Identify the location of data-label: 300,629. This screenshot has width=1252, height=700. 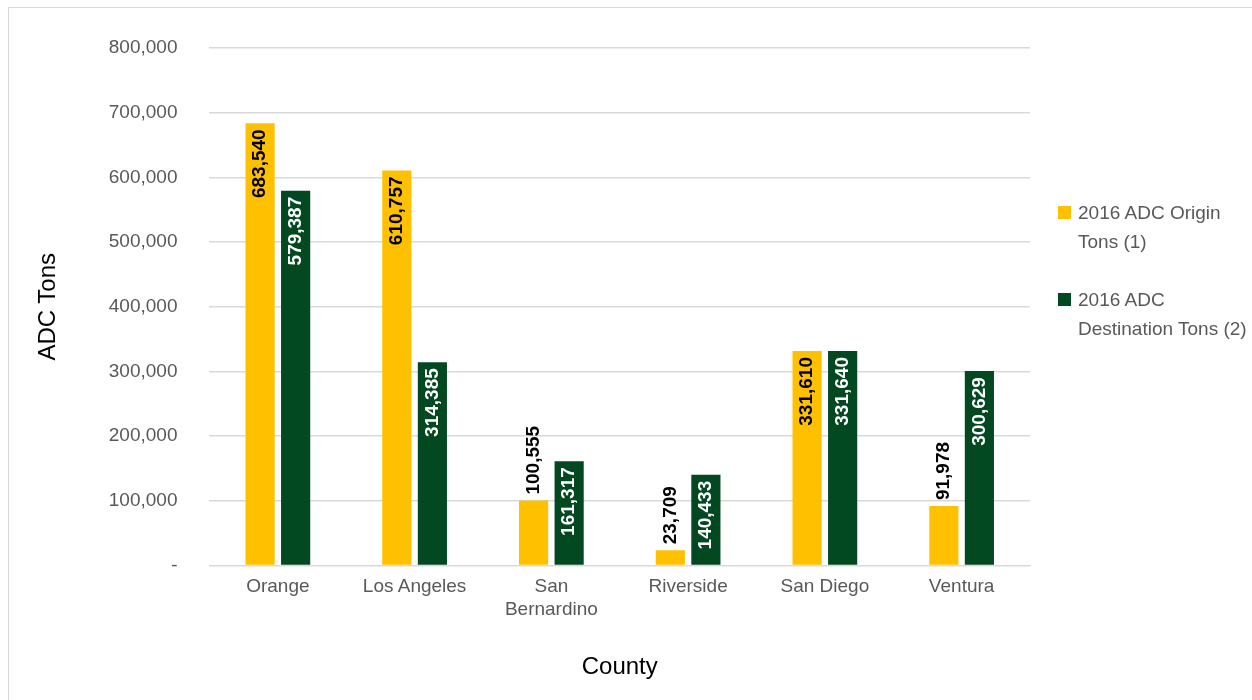
(978, 411).